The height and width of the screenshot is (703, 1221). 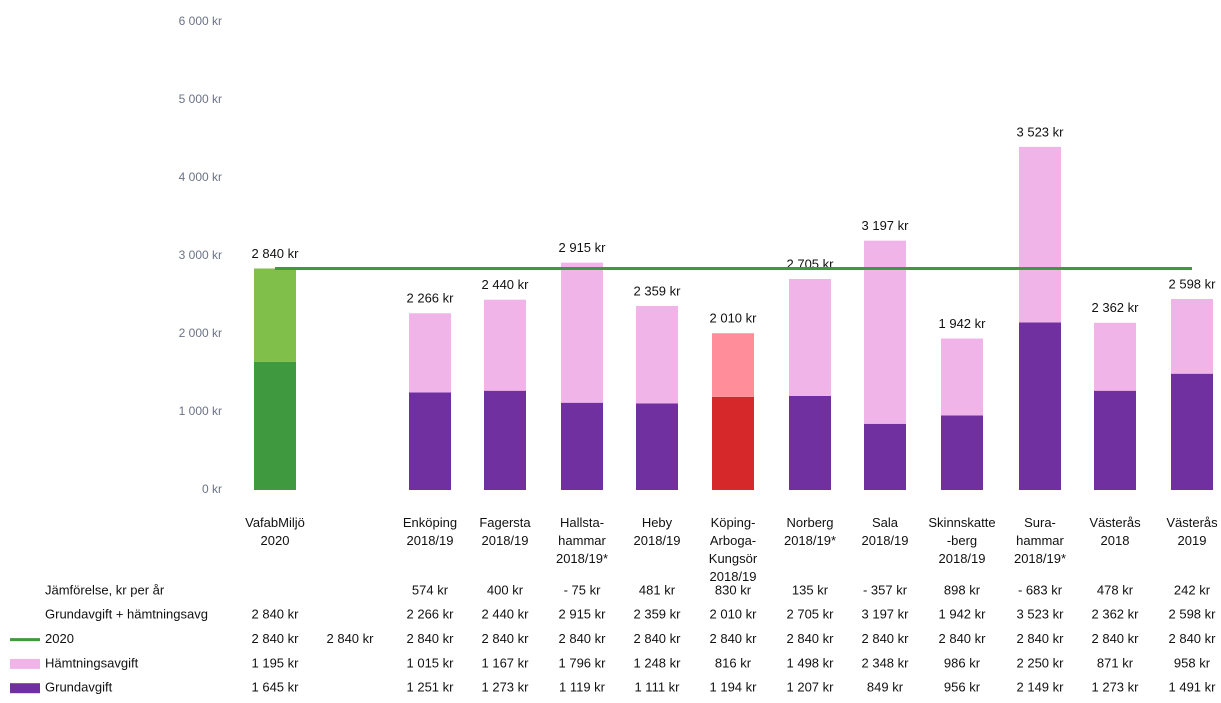 What do you see at coordinates (582, 540) in the screenshot?
I see `x-tick-label: Hallsta- hammar 2018/19*` at bounding box center [582, 540].